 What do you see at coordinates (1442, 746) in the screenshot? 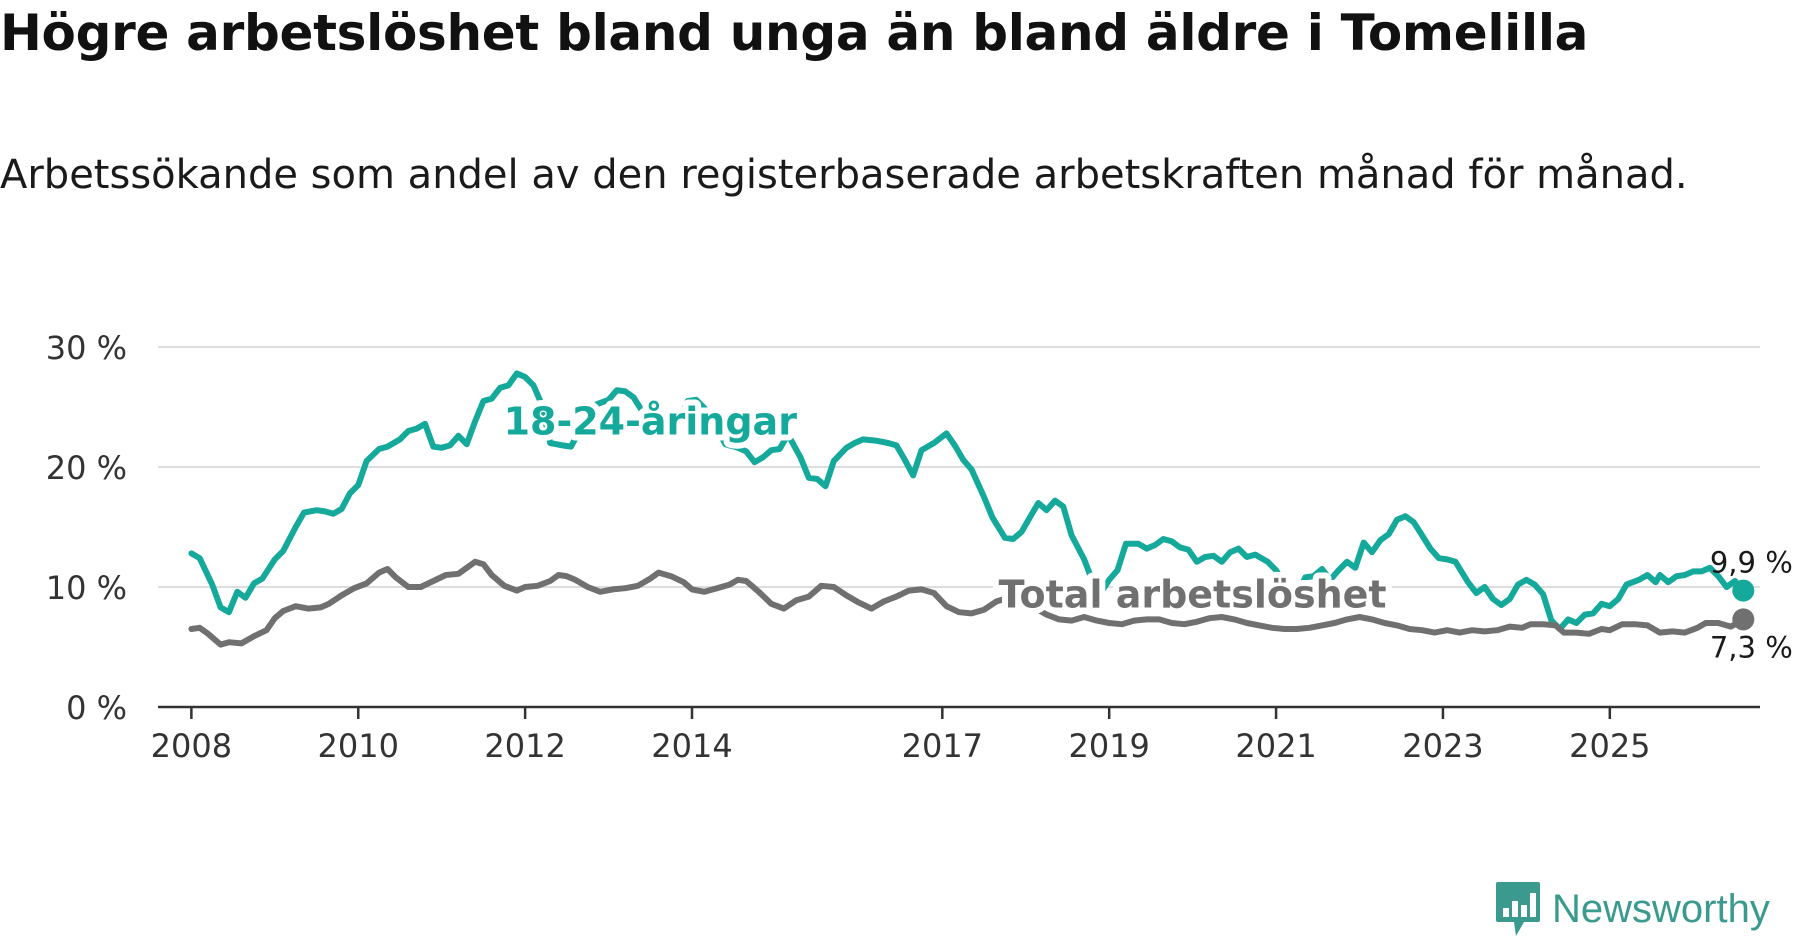
I see `x-tick-label: 2023` at bounding box center [1442, 746].